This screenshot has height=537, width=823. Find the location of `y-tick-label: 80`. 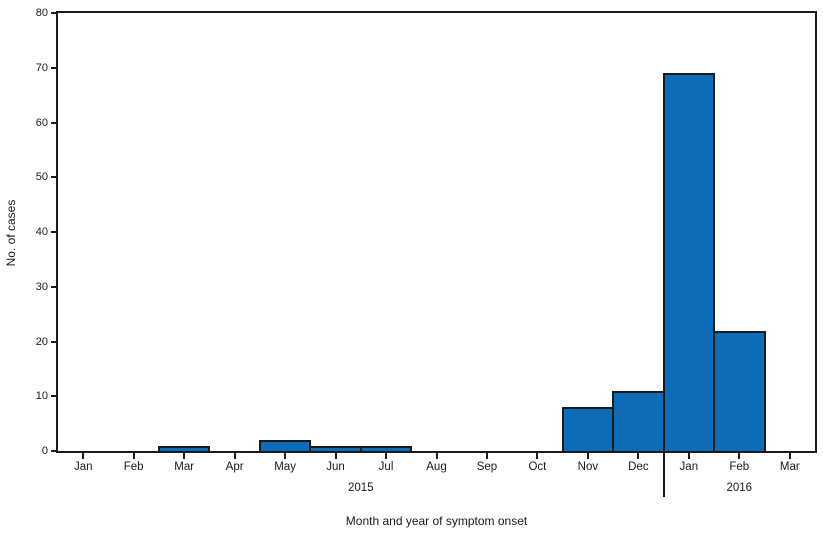

y-tick-label: 80 is located at coordinates (41, 13).